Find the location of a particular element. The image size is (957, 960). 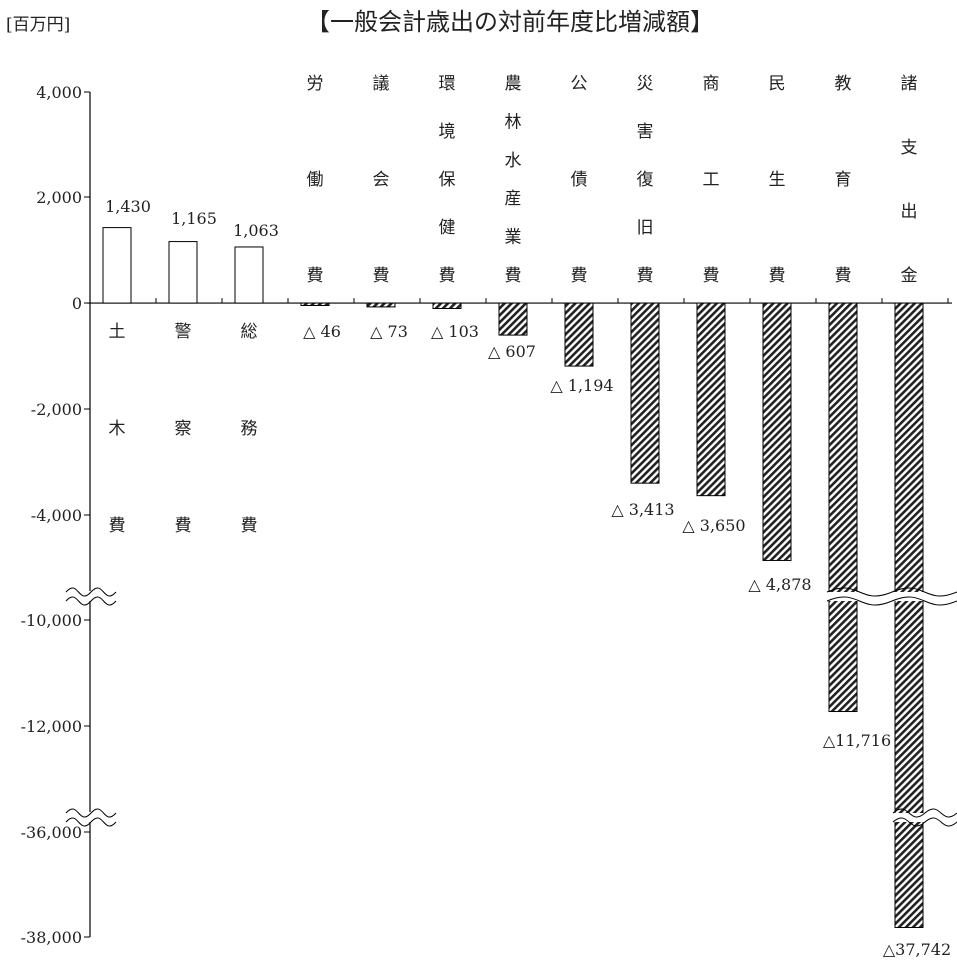

category-label: 労働費 is located at coordinates (315, 180).